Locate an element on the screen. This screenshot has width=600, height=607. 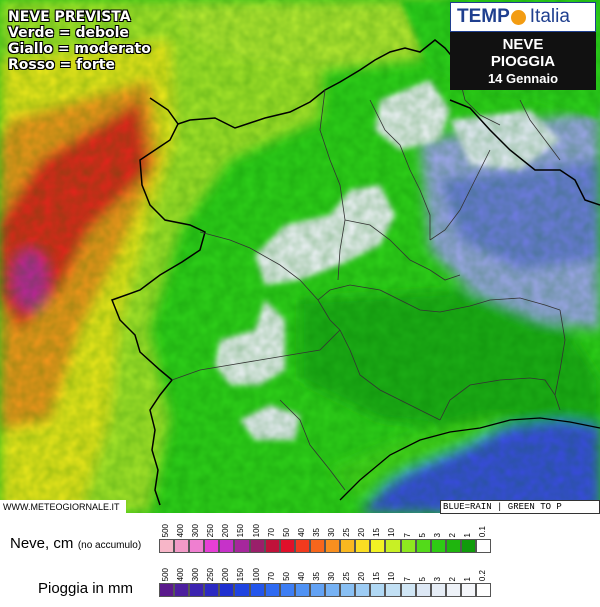
rain-scale-cell: 1 is located at coordinates (468, 587).